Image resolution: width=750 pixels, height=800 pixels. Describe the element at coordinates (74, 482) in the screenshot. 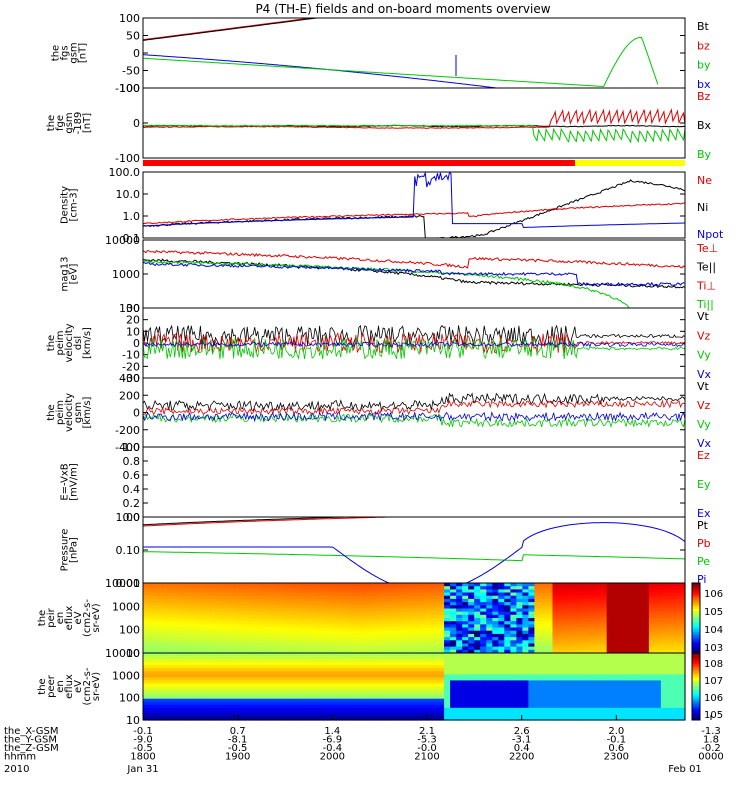

I see `ylabel-efield: [mV/m]` at that location.